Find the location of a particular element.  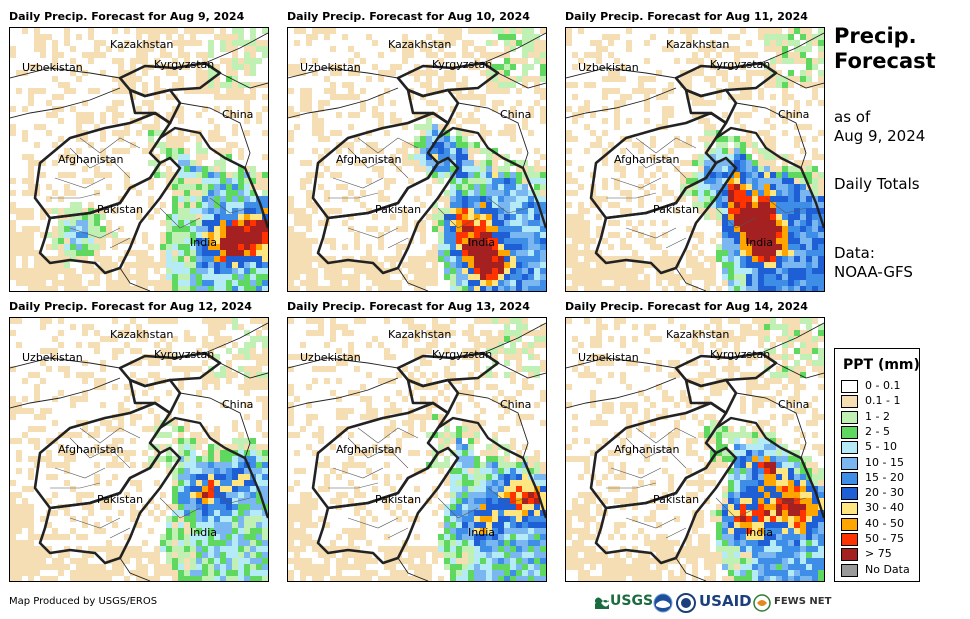

usgs-logo: USGS is located at coordinates (624, 603).